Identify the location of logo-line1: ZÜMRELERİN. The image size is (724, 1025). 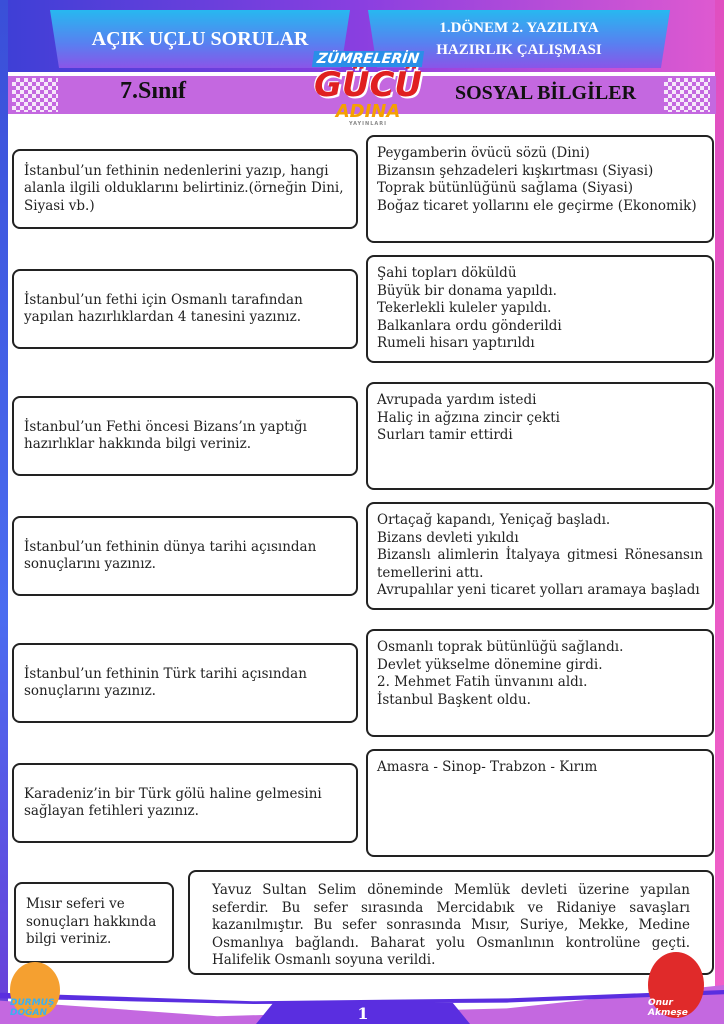
(368, 59).